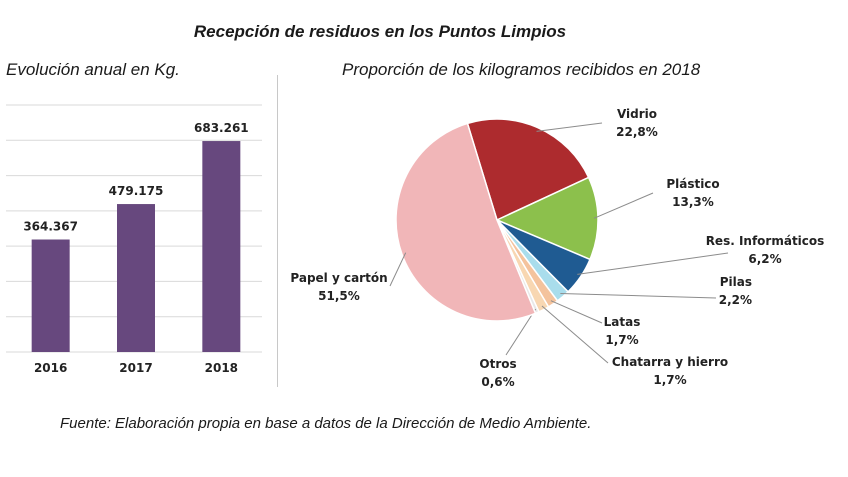  I want to click on slice-percent: 6,2%, so click(764, 259).